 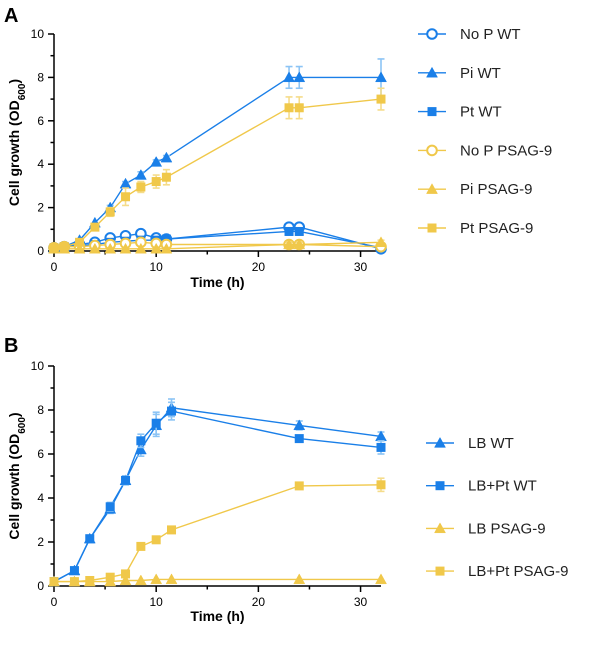 What do you see at coordinates (475, 189) in the screenshot?
I see `legend-a-item: Pi PSAG-9` at bounding box center [475, 189].